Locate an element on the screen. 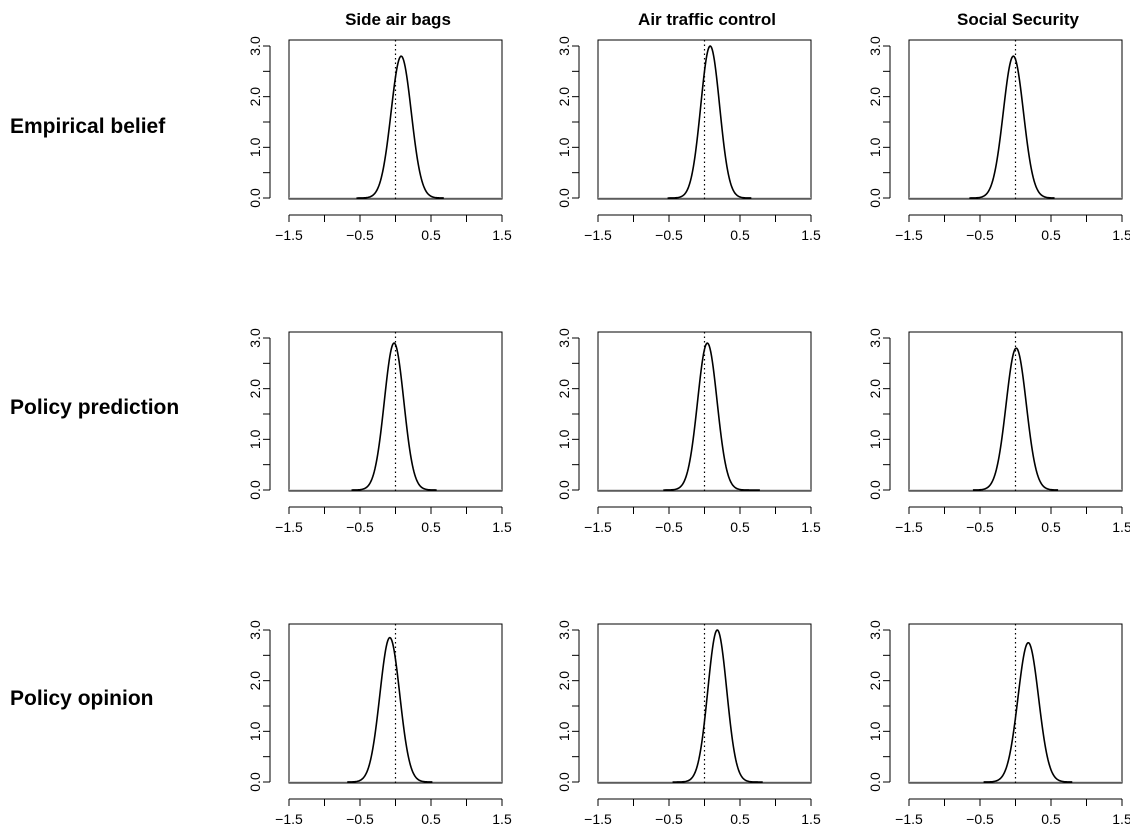 The width and height of the screenshot is (1130, 825). panel-empirical-belief-side-air-bags: −1.5 −0.5 0.5 1.5 0.0 1.0 2.0 3.0 is located at coordinates (379, 139).